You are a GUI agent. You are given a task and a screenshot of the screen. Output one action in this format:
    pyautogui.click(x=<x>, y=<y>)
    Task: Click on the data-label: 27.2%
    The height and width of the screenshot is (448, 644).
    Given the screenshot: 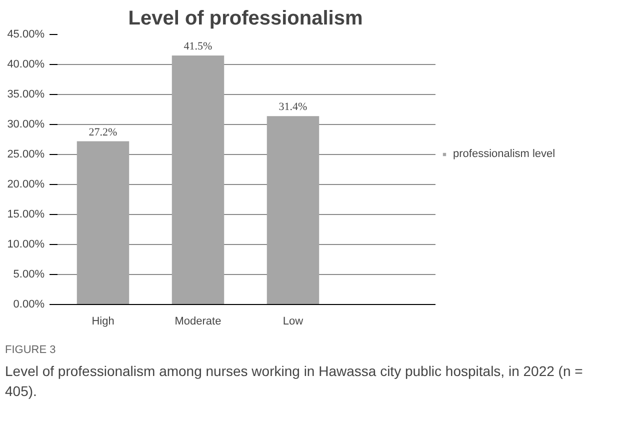 What is the action you would take?
    pyautogui.click(x=103, y=132)
    